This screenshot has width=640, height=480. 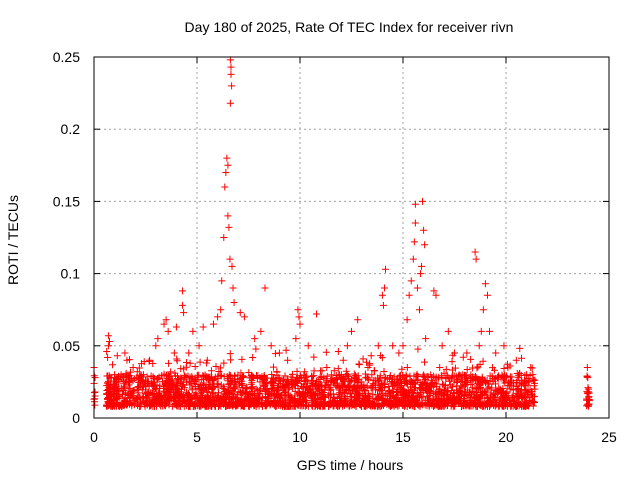 What do you see at coordinates (13, 240) in the screenshot?
I see `y-axis-label: ROTI / TECUs` at bounding box center [13, 240].